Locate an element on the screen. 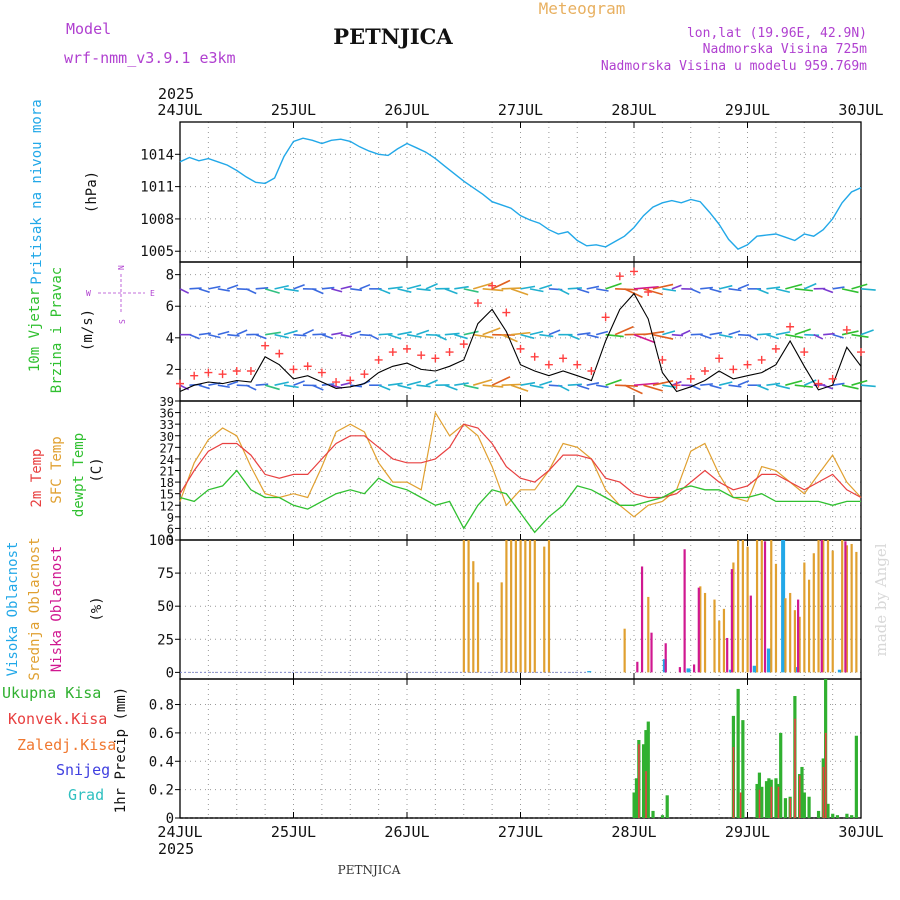  y-tick-label: 50 is located at coordinates (165, 607).